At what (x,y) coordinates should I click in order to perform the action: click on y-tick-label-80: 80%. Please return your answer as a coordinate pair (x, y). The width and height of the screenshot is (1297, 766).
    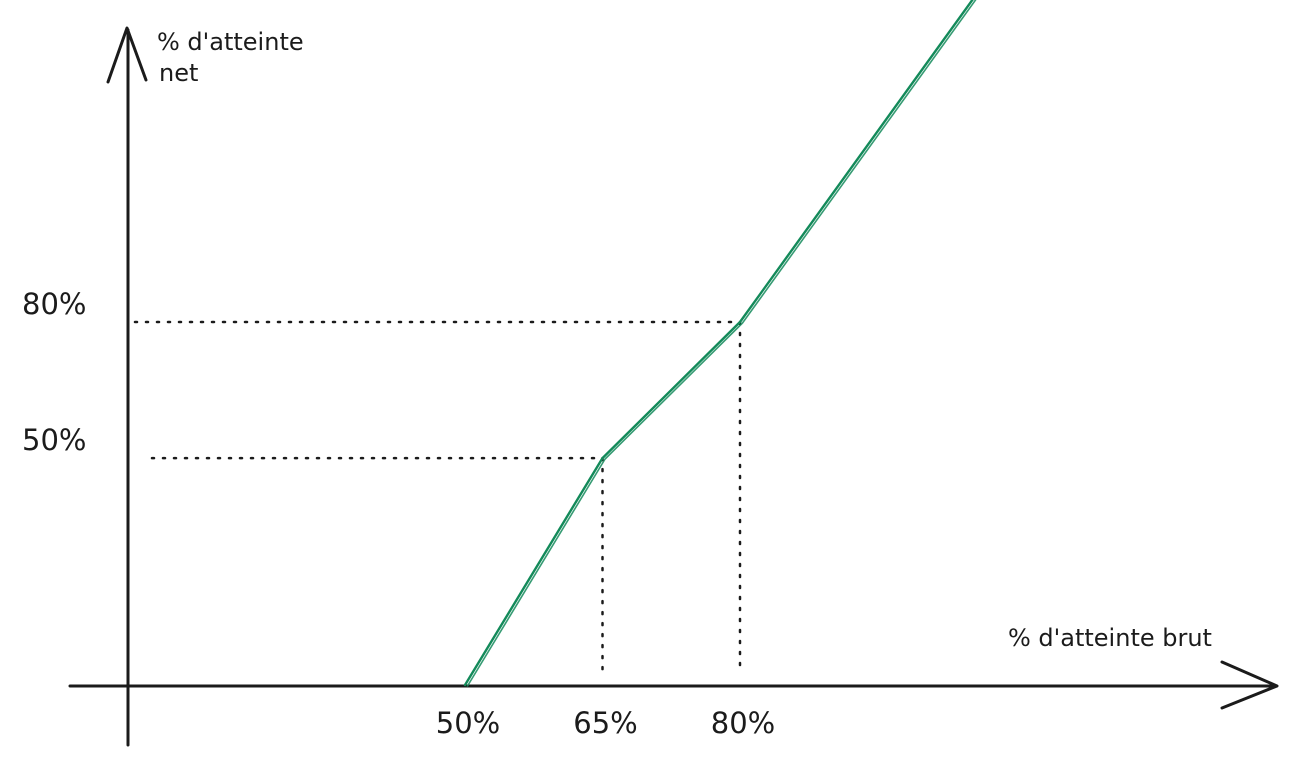
    Looking at the image, I should click on (54, 304).